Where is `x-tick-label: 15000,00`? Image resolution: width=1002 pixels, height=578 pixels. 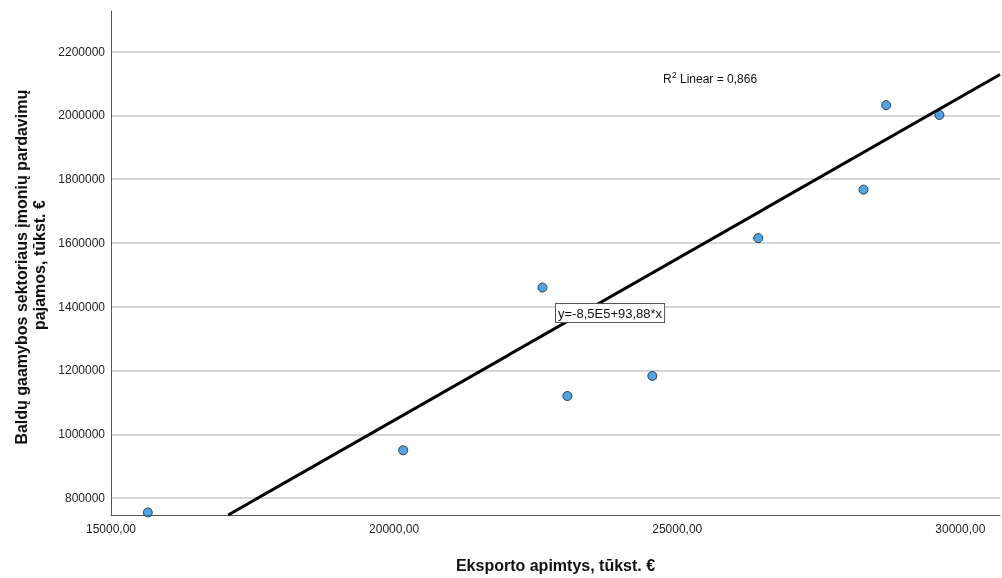
x-tick-label: 15000,00 is located at coordinates (111, 529).